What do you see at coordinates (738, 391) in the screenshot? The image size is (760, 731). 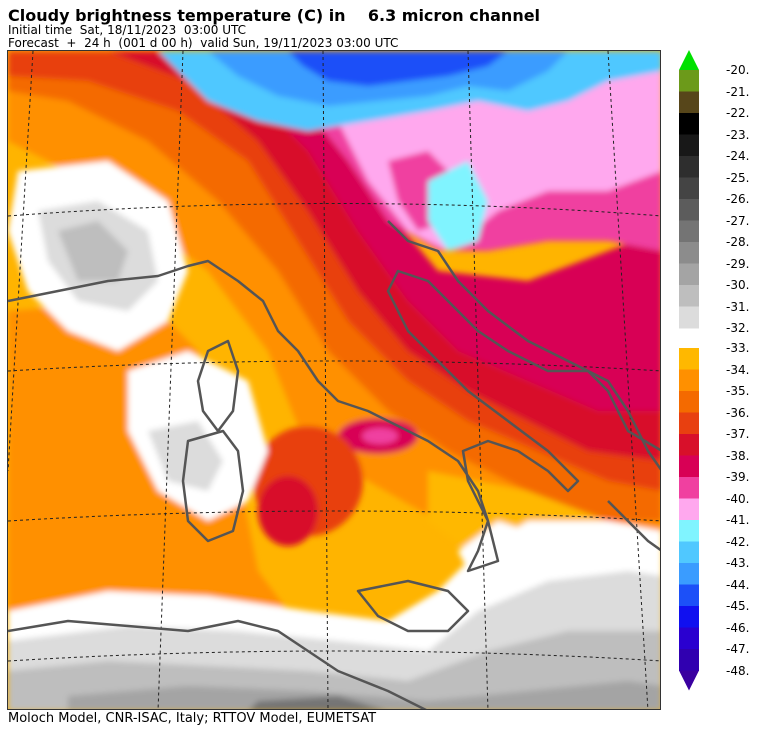 I see `colorbar-label: -35.` at bounding box center [738, 391].